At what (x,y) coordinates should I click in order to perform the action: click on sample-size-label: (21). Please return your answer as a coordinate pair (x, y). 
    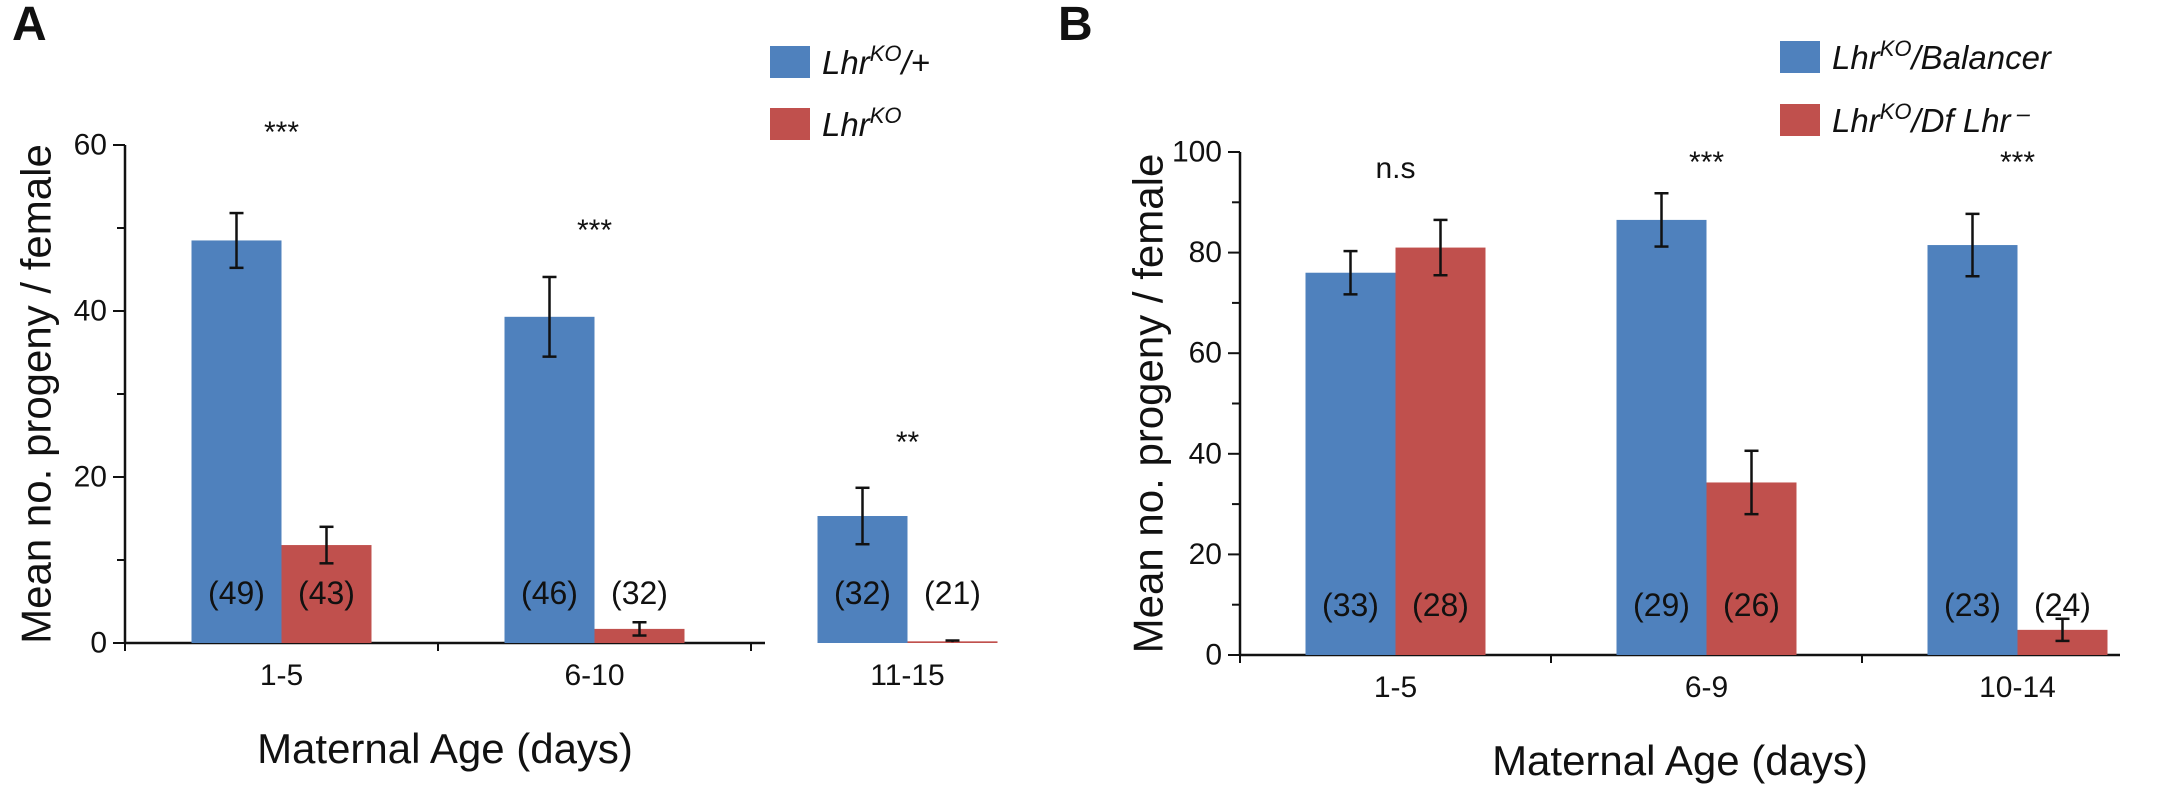
    Looking at the image, I should click on (952, 593).